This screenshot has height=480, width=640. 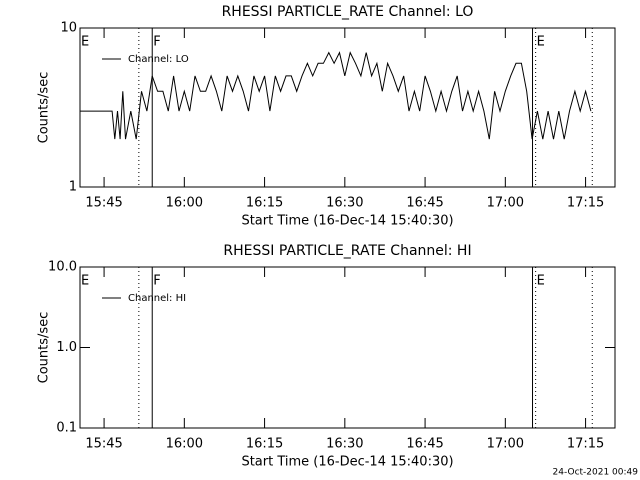 What do you see at coordinates (336, 95) in the screenshot?
I see `data-line` at bounding box center [336, 95].